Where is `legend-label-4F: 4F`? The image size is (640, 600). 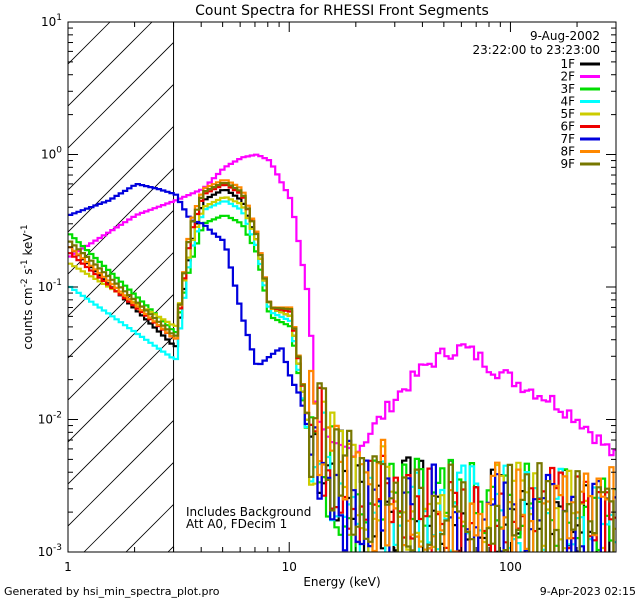 legend-label-4F: 4F is located at coordinates (567, 102).